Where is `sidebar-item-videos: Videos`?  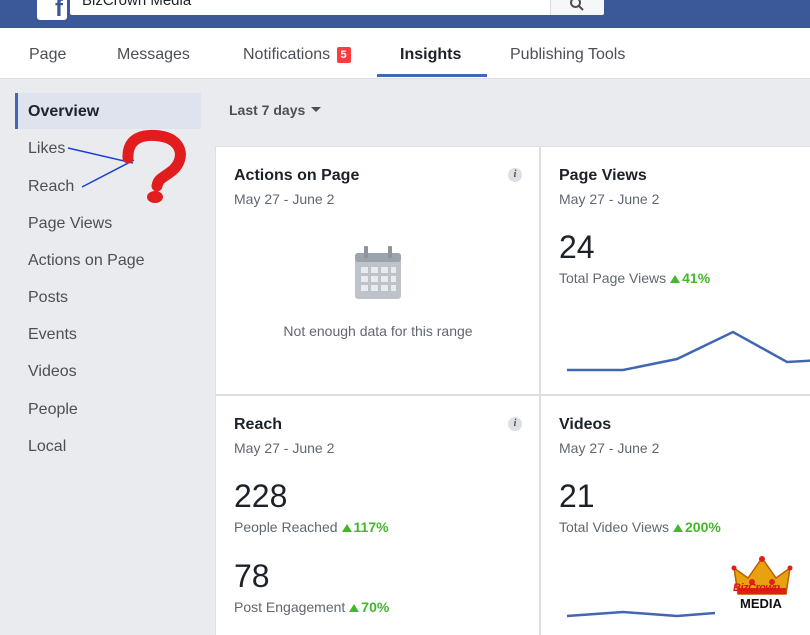
sidebar-item-videos: Videos is located at coordinates (52, 371).